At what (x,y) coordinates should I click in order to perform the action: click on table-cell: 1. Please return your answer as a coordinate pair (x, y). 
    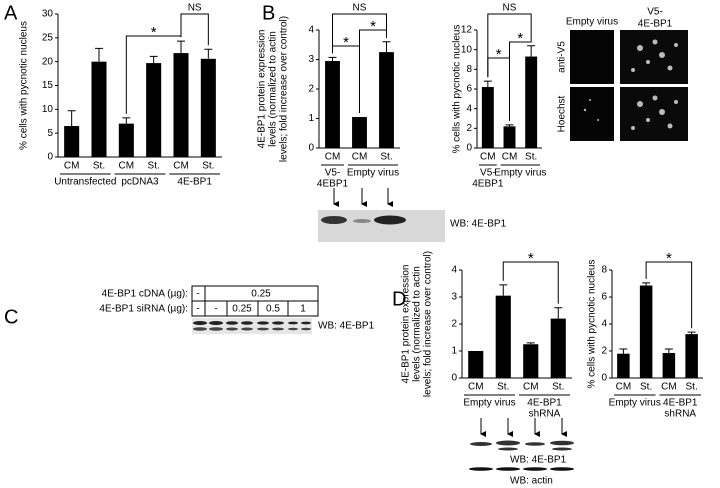
    Looking at the image, I should click on (303, 309).